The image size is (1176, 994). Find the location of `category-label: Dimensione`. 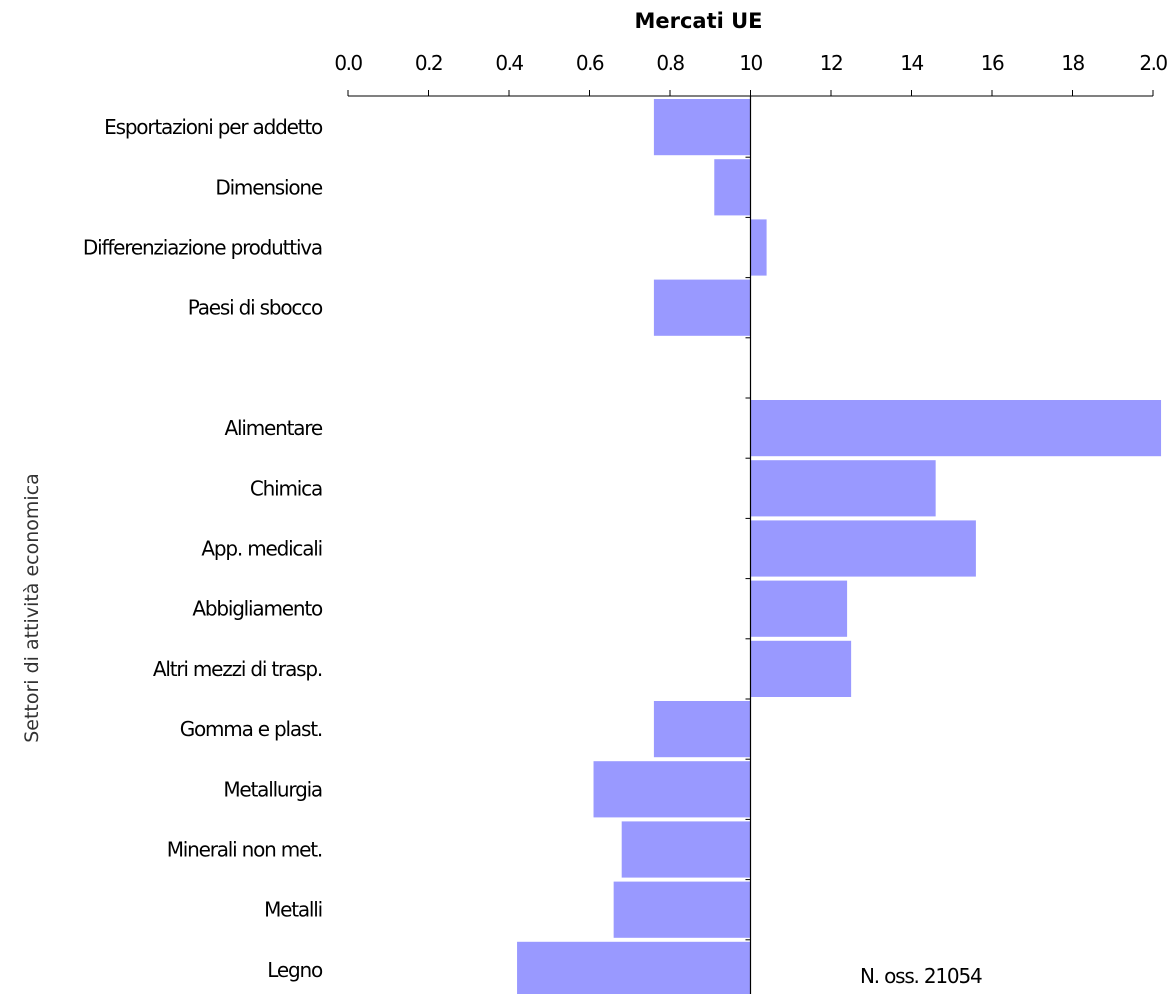

category-label: Dimensione is located at coordinates (269, 187).